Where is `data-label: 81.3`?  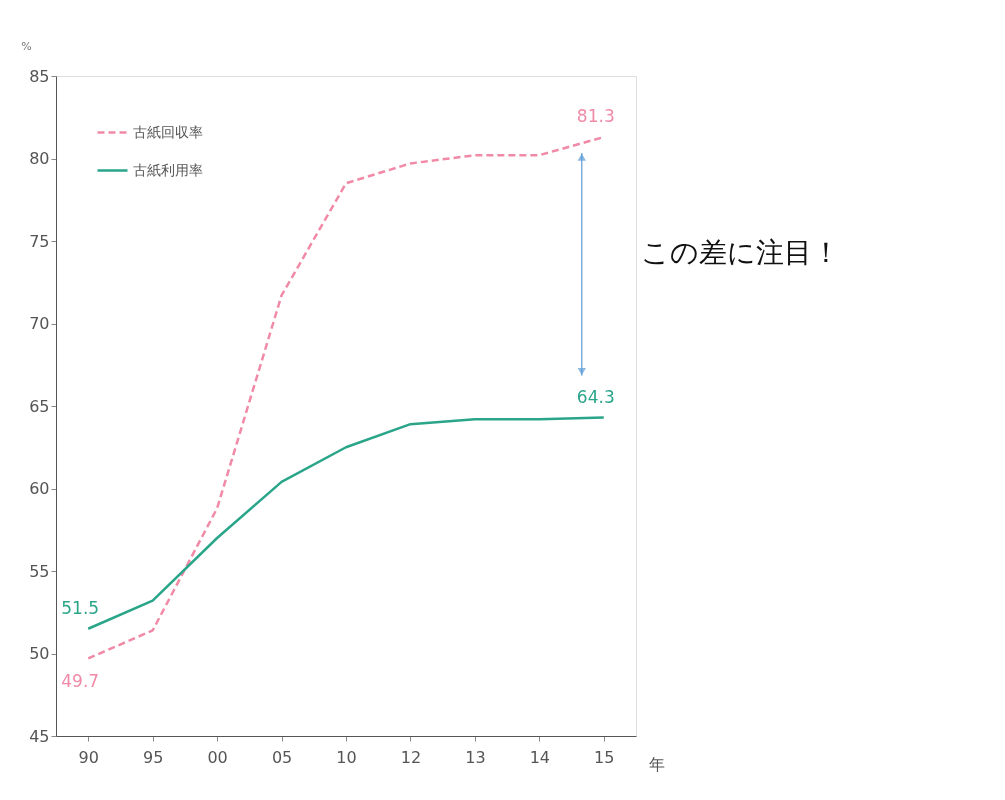
data-label: 81.3 is located at coordinates (595, 116).